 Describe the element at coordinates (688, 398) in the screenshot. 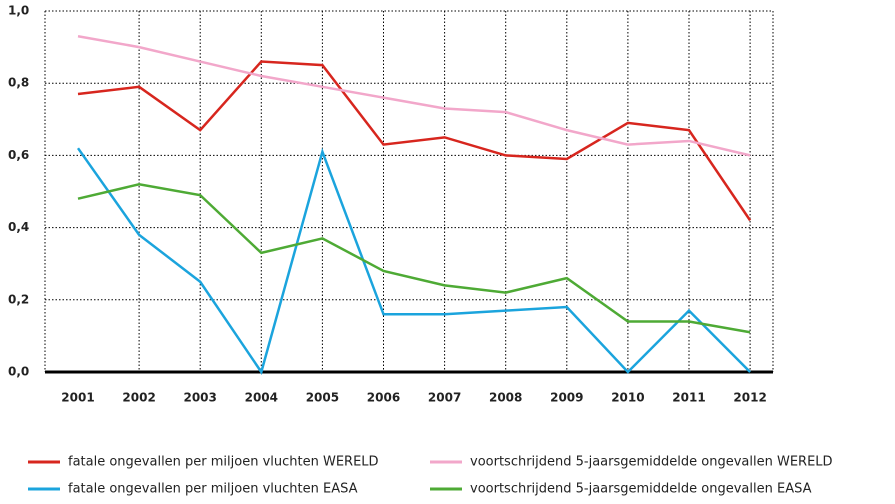

I see `x-tick-label: 2011` at that location.